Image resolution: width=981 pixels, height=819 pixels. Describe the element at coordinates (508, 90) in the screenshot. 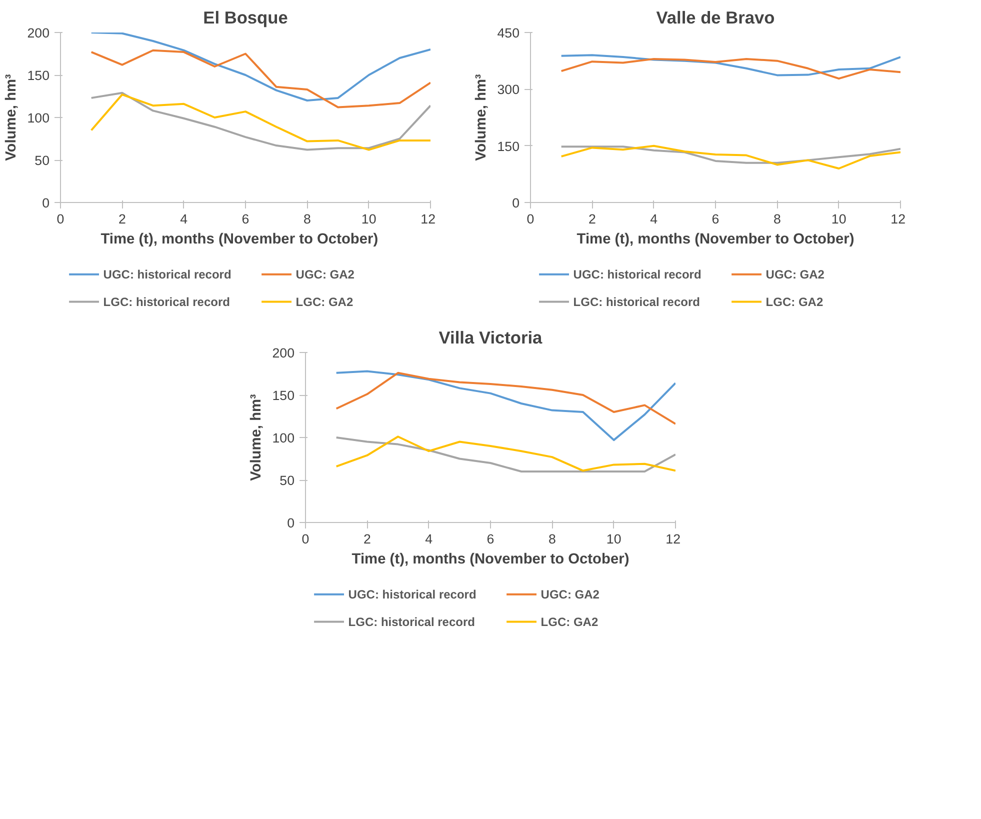

I see `y-tick-label: 300` at that location.